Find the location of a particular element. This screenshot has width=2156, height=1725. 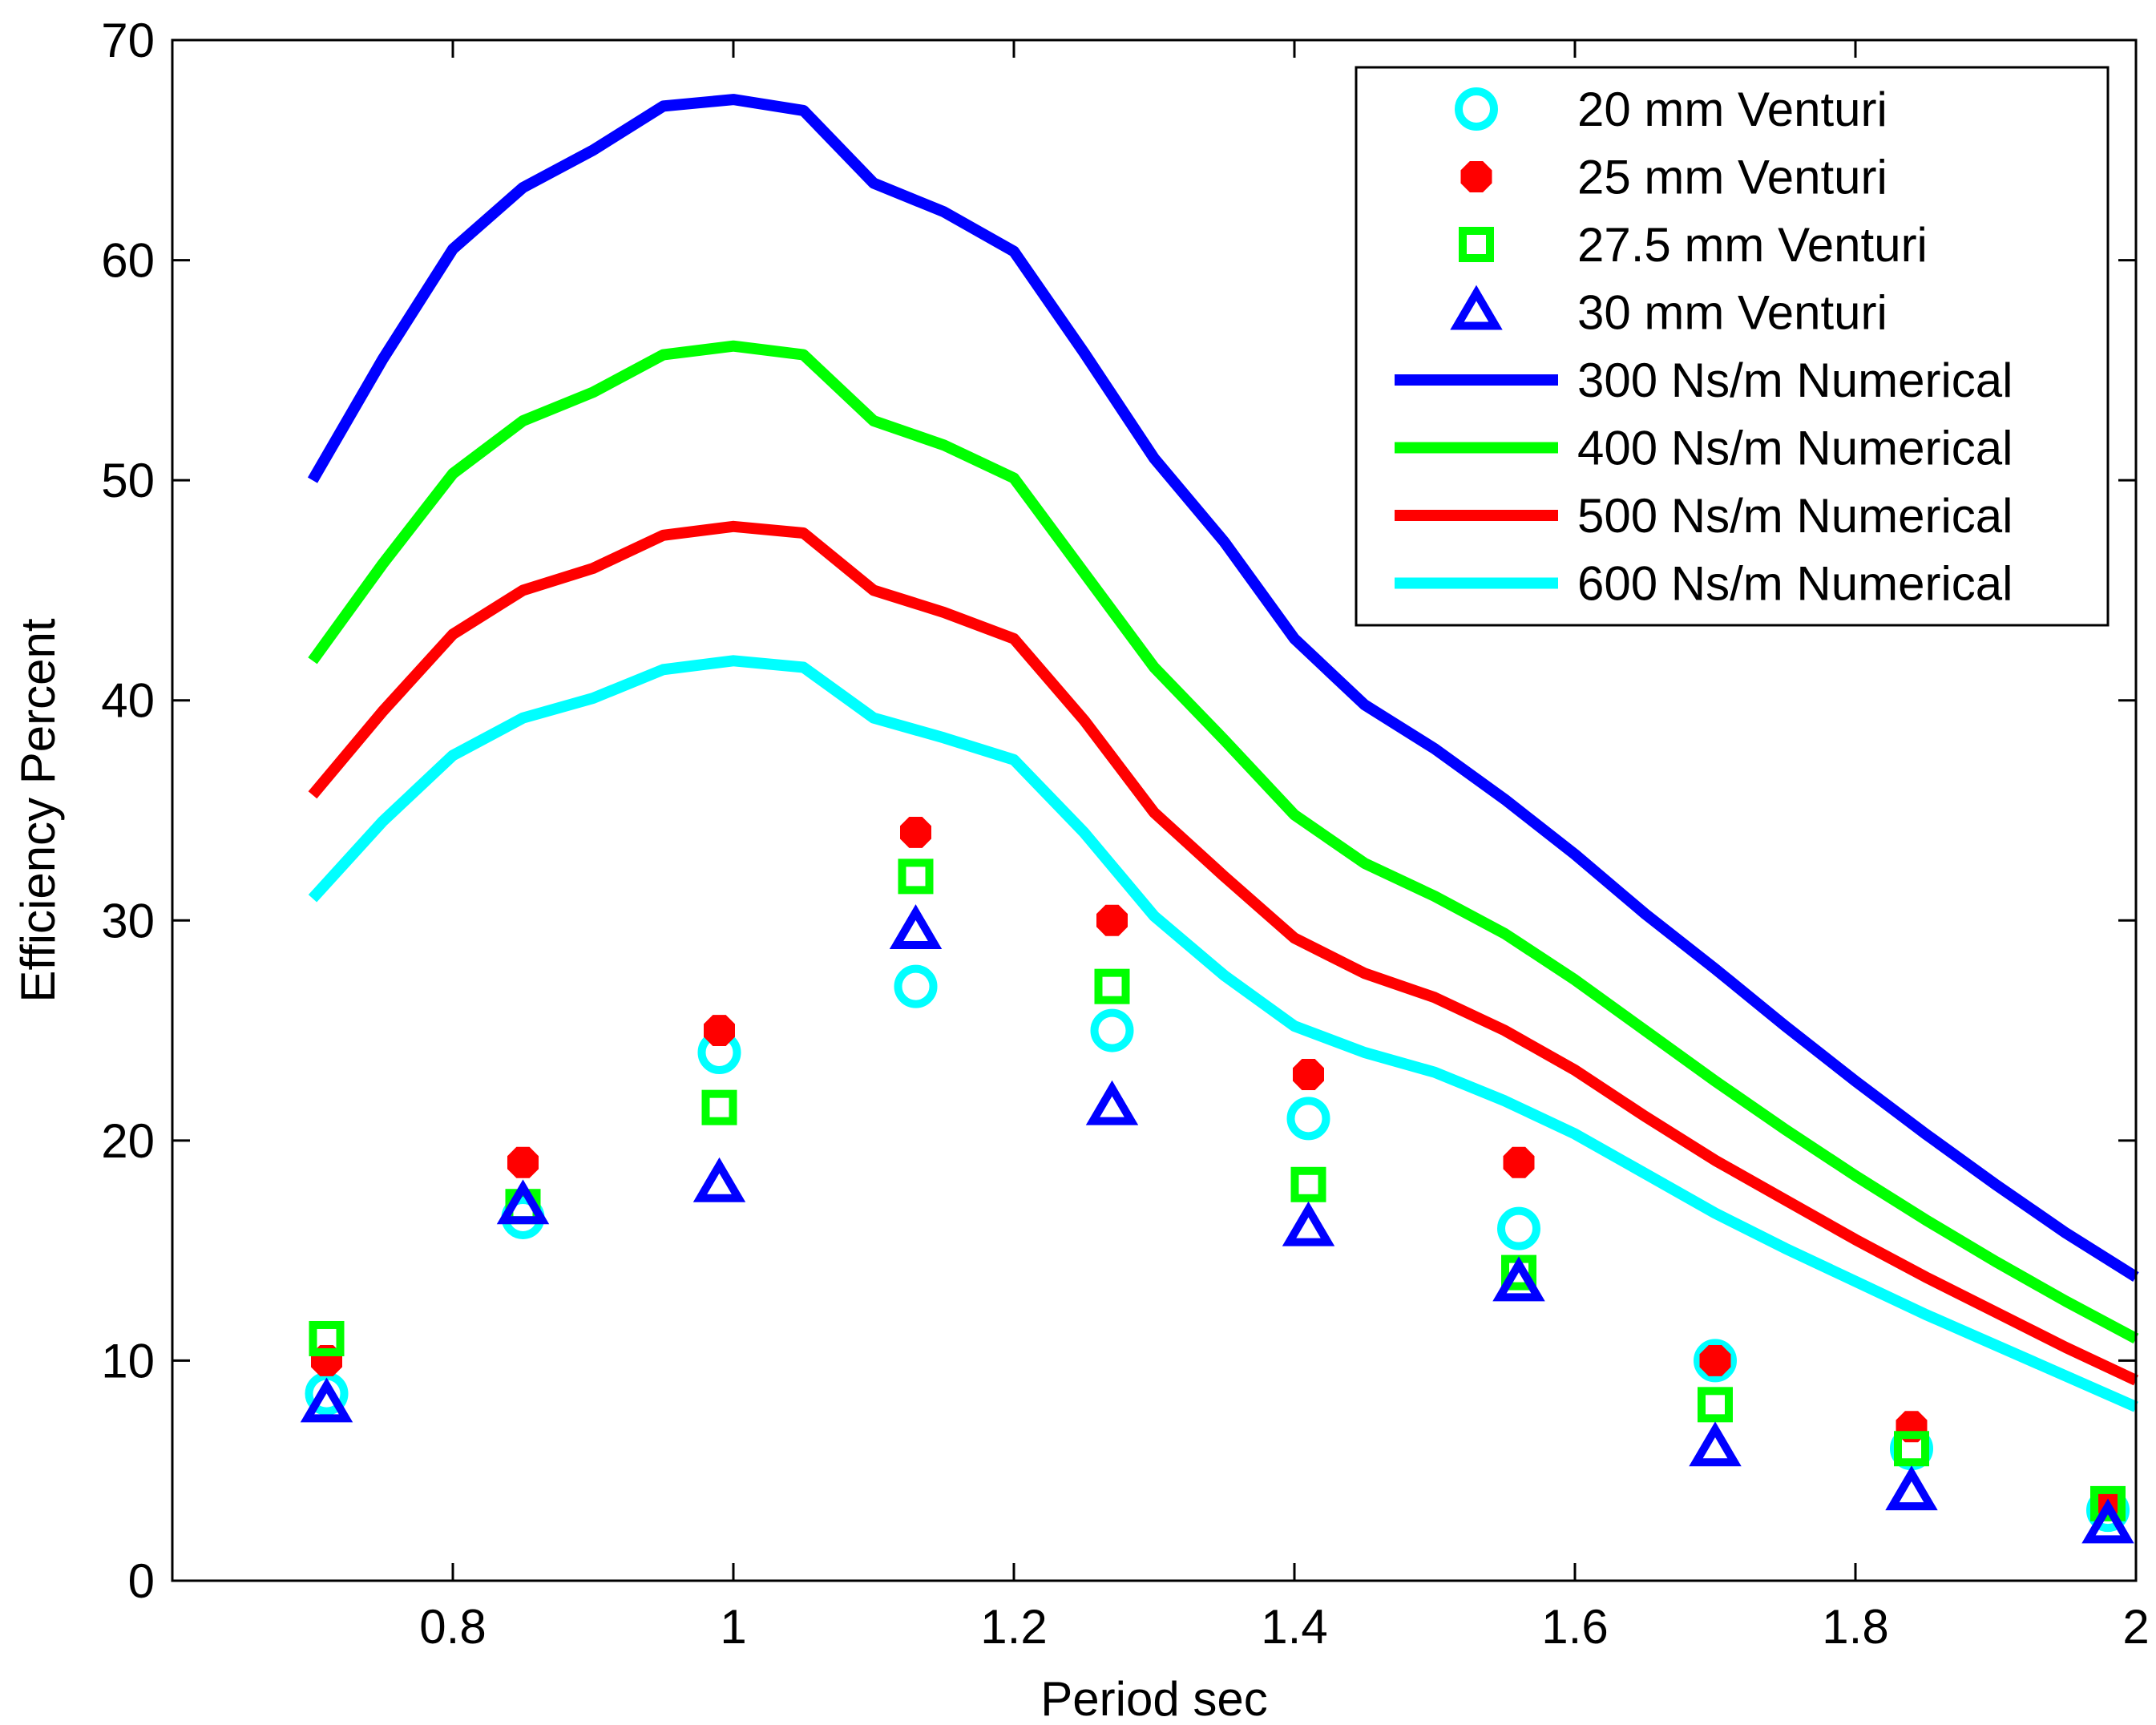

legend-label: 300 Ns/m Numerical is located at coordinates (1795, 380).